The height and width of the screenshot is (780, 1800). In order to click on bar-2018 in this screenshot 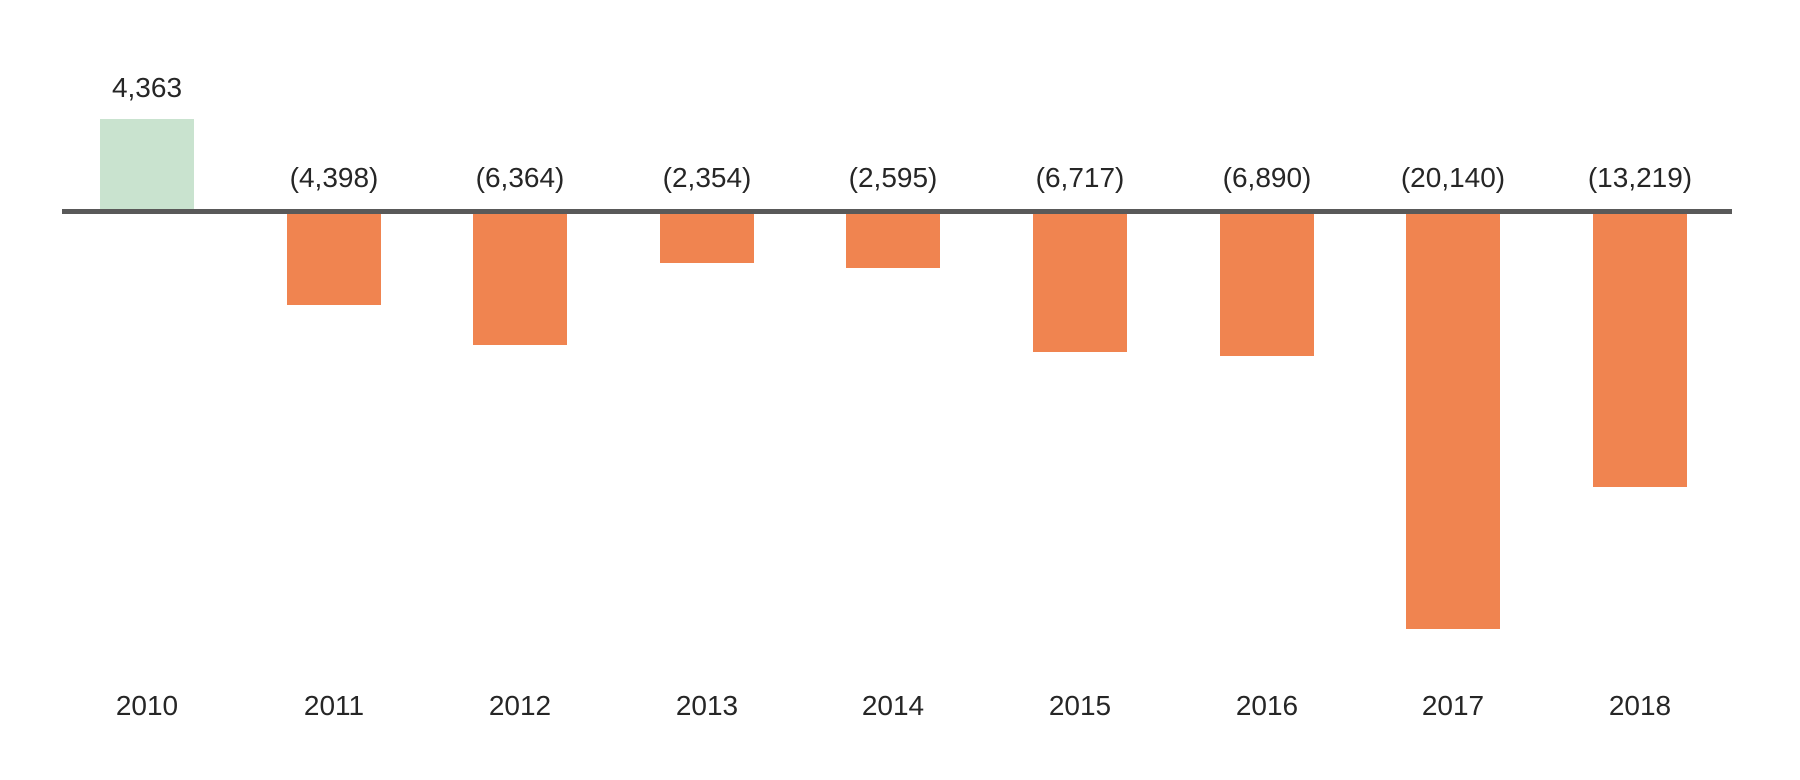, I will do `click(1640, 350)`.